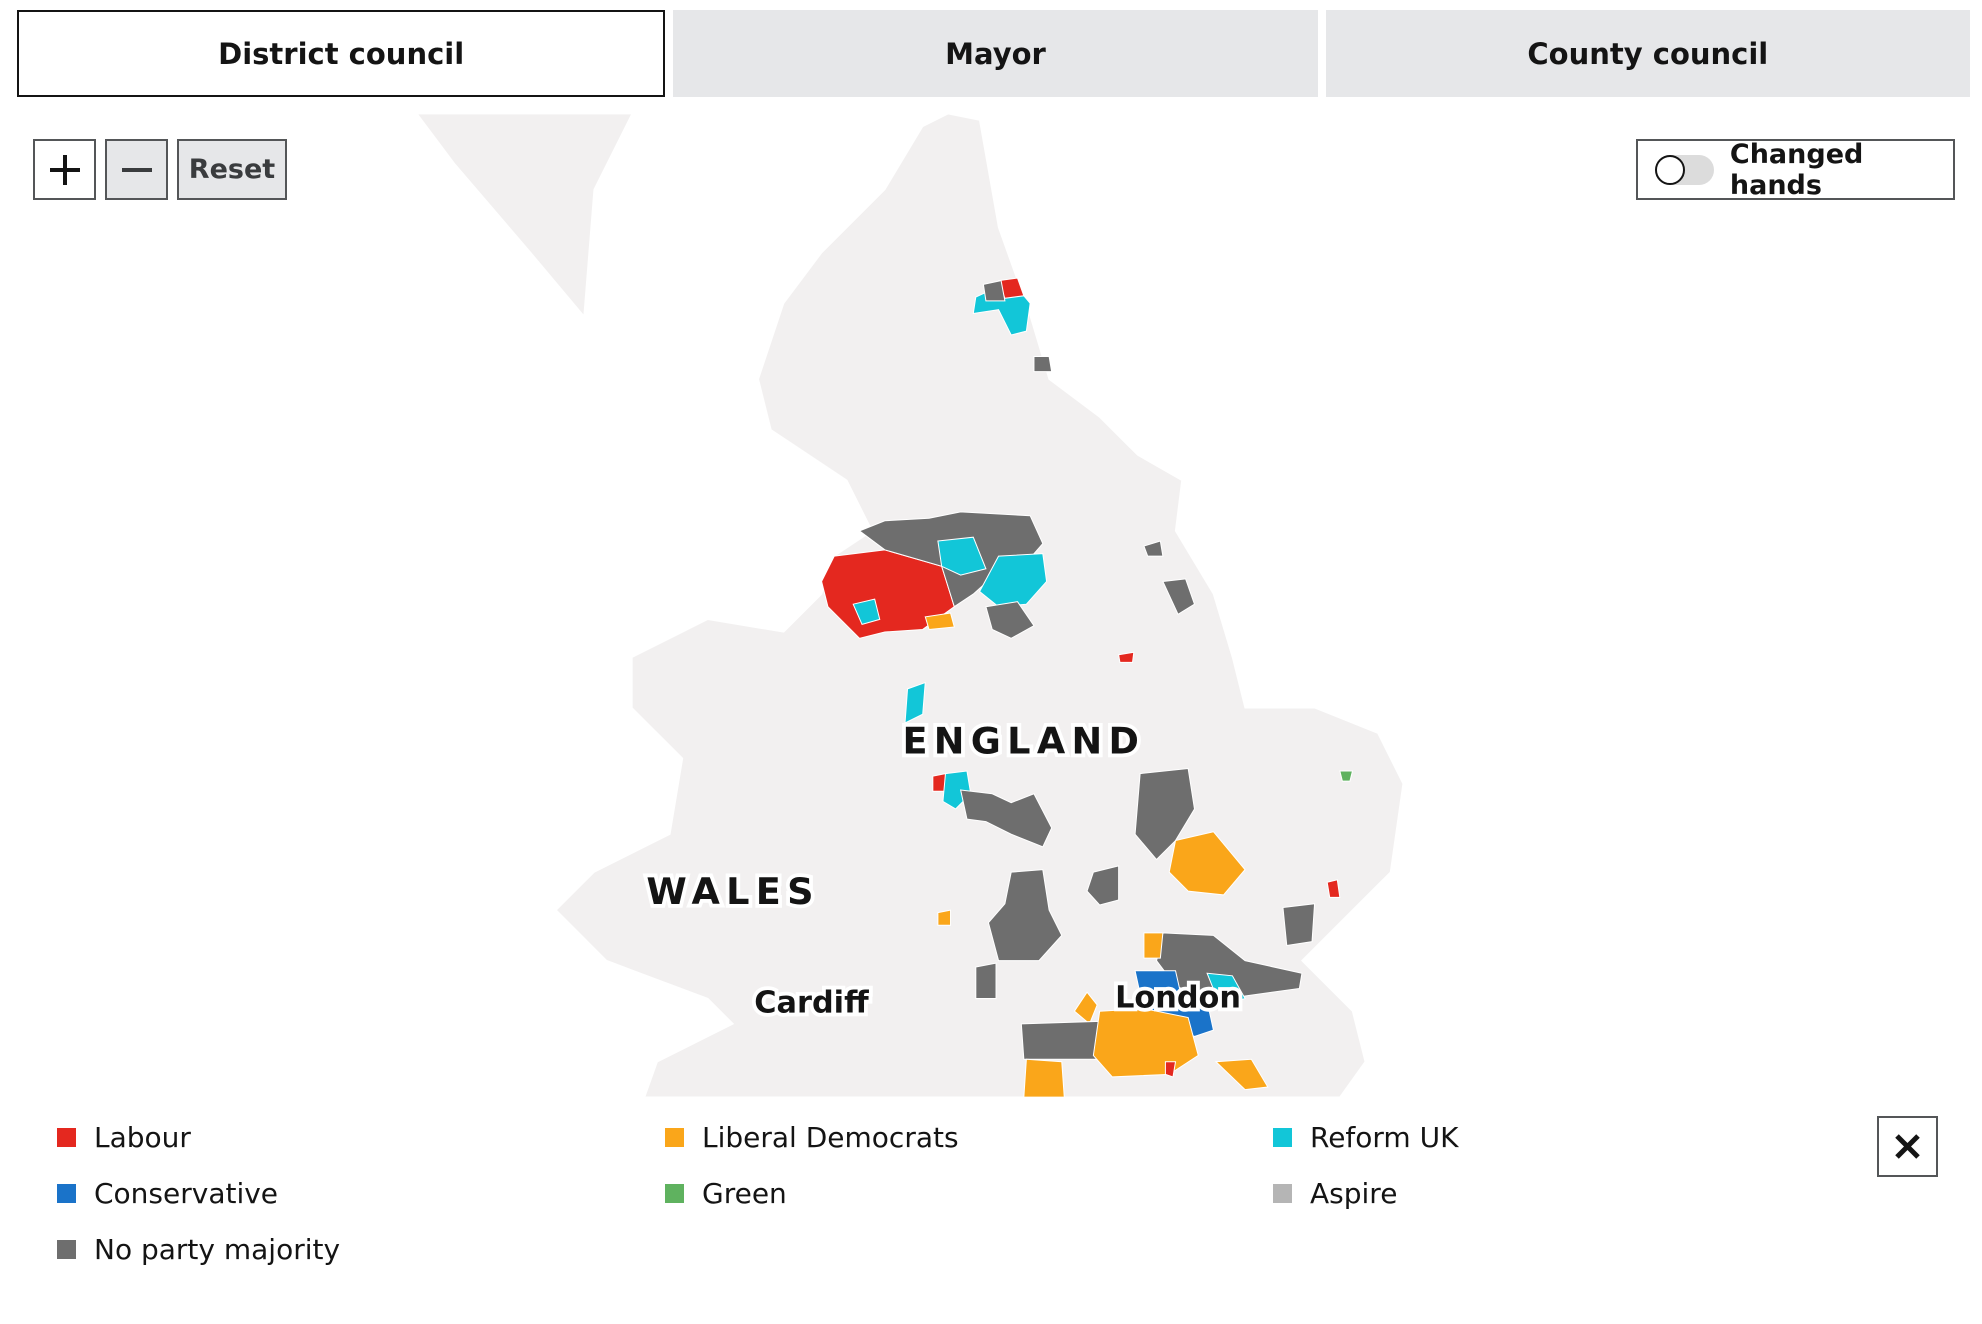 The height and width of the screenshot is (1324, 1982). What do you see at coordinates (186, 1193) in the screenshot?
I see `legend-label: Conservative` at bounding box center [186, 1193].